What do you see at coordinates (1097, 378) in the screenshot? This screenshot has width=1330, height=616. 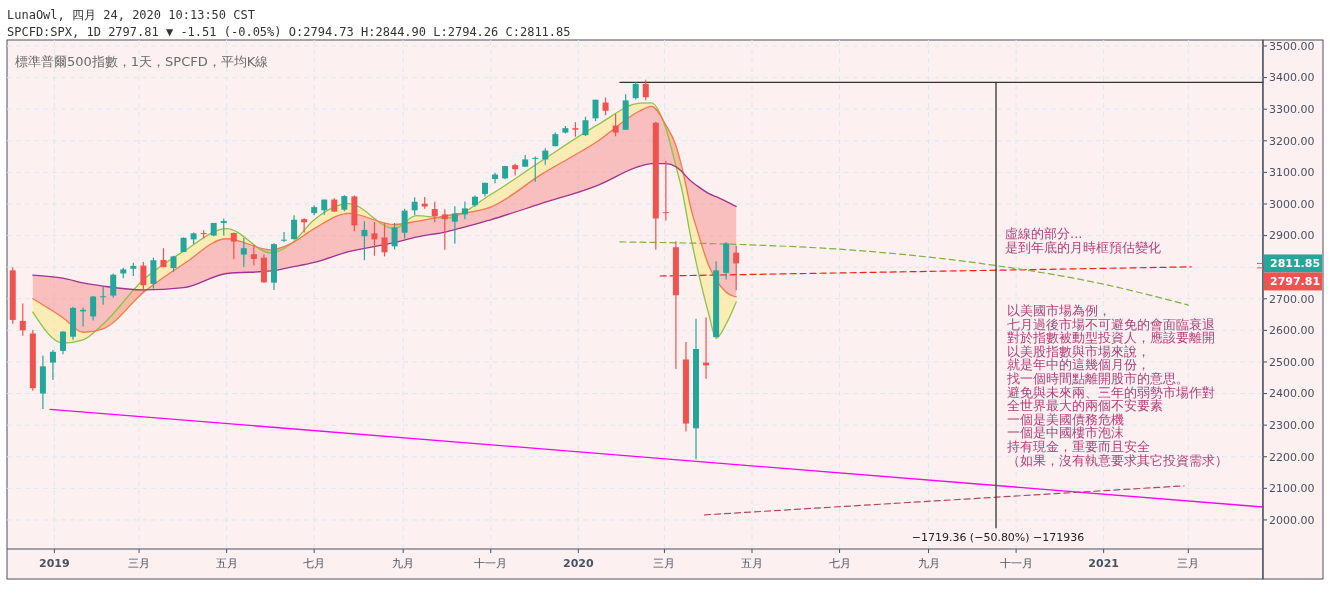 I see `annotation: 找一個時間點離開股市的意思。` at bounding box center [1097, 378].